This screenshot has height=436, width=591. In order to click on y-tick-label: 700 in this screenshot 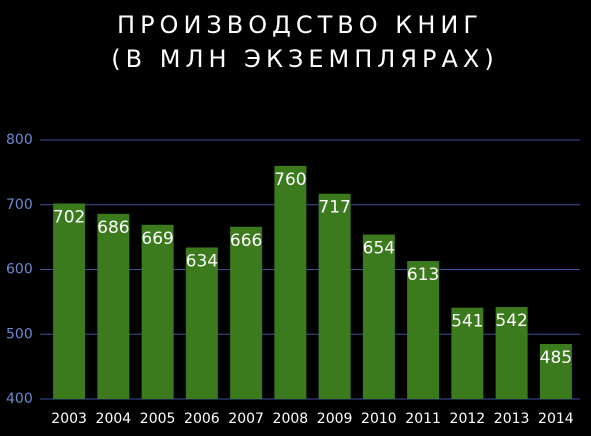, I will do `click(19, 205)`.